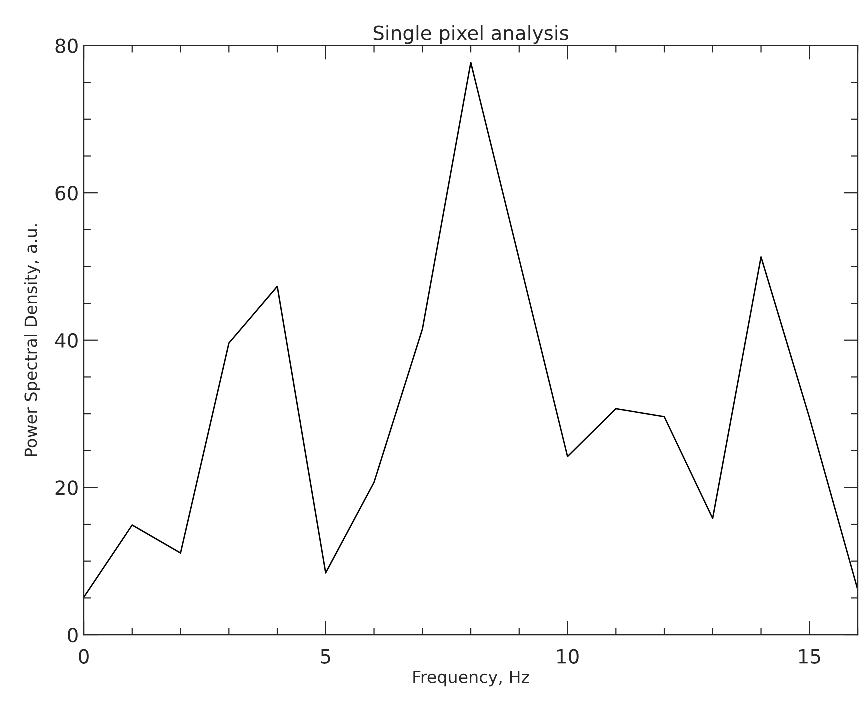 The width and height of the screenshot is (860, 704). Describe the element at coordinates (73, 635) in the screenshot. I see `y-tick-label: 0` at that location.